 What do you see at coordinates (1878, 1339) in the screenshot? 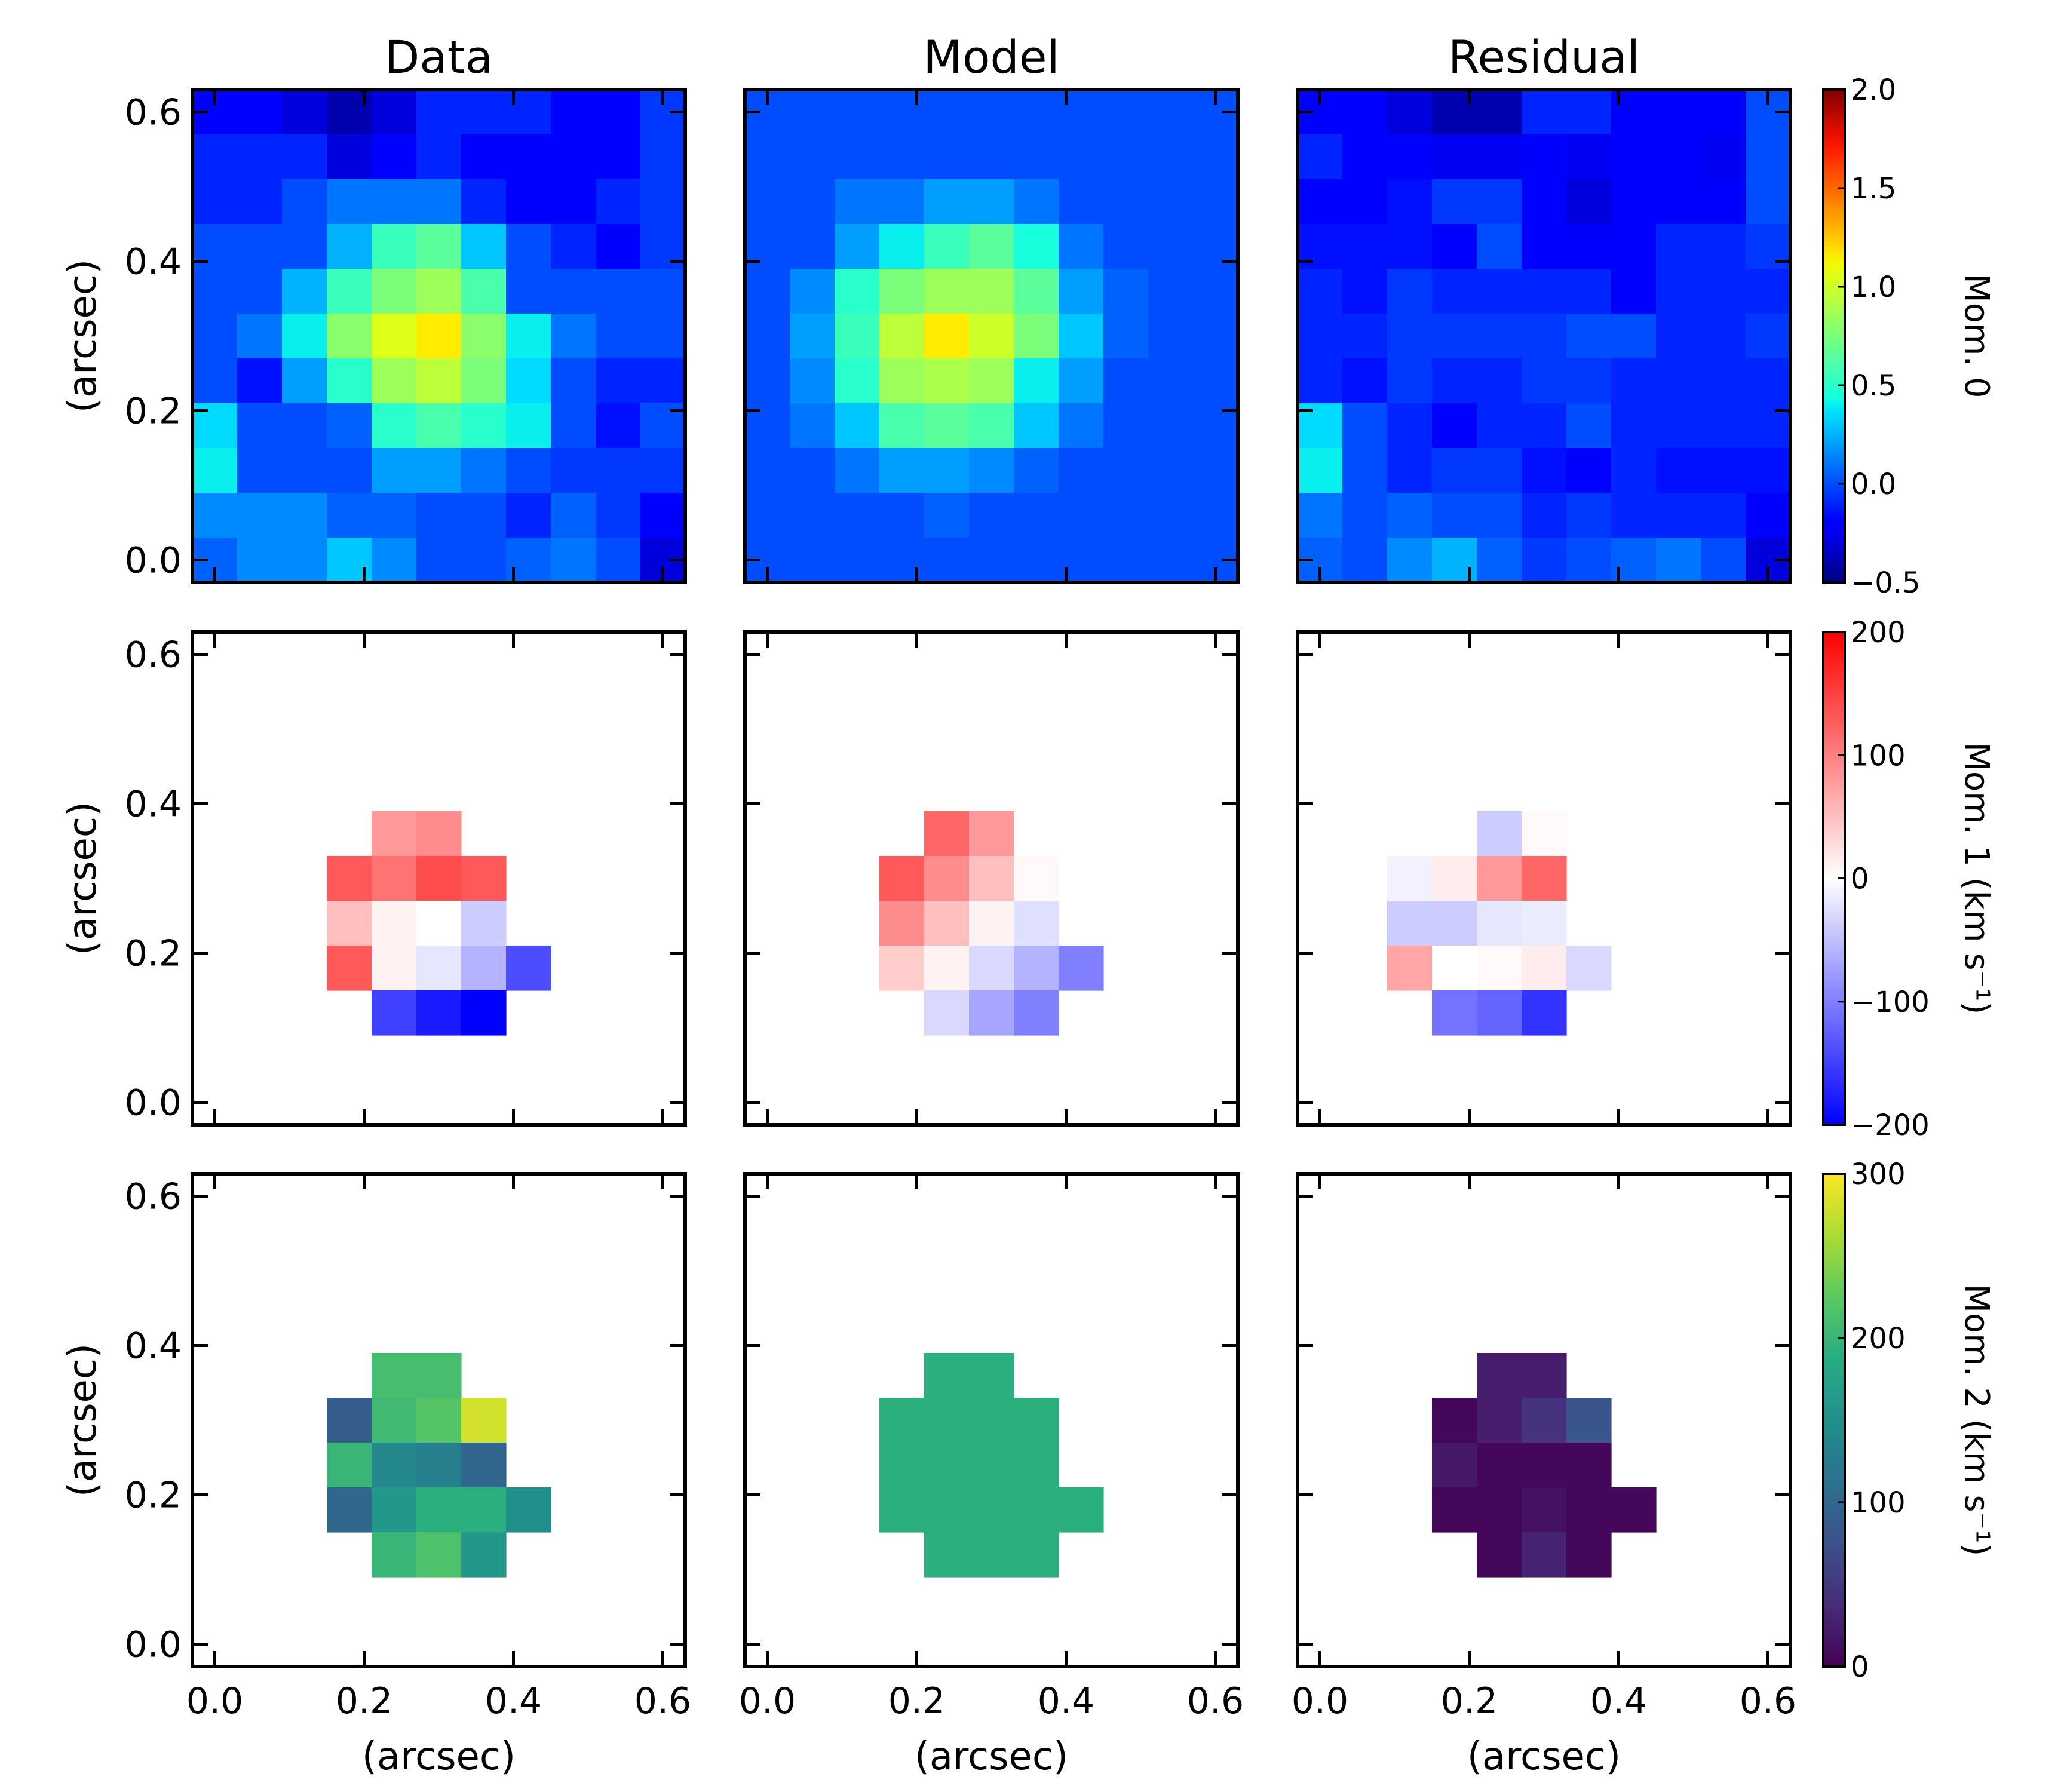
I see `colorbar-tick-label: 200` at bounding box center [1878, 1339].